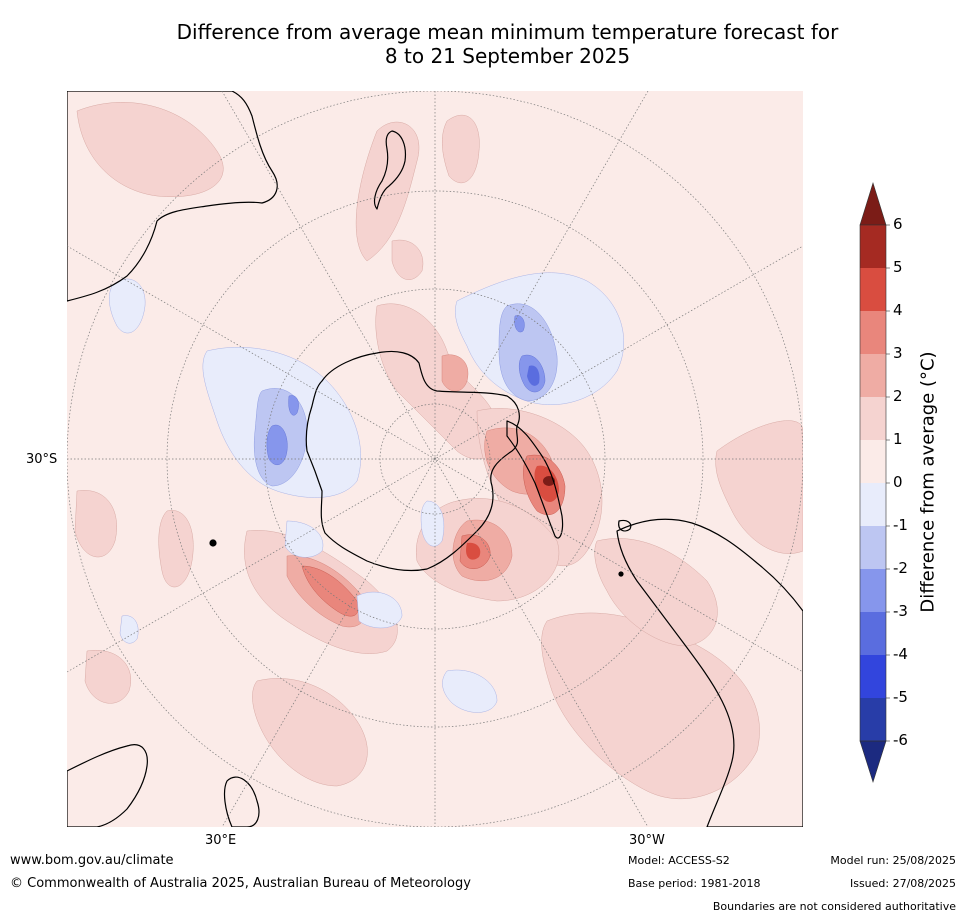  Describe the element at coordinates (709, 672) in the screenshot. I see `south-america-outline` at that location.